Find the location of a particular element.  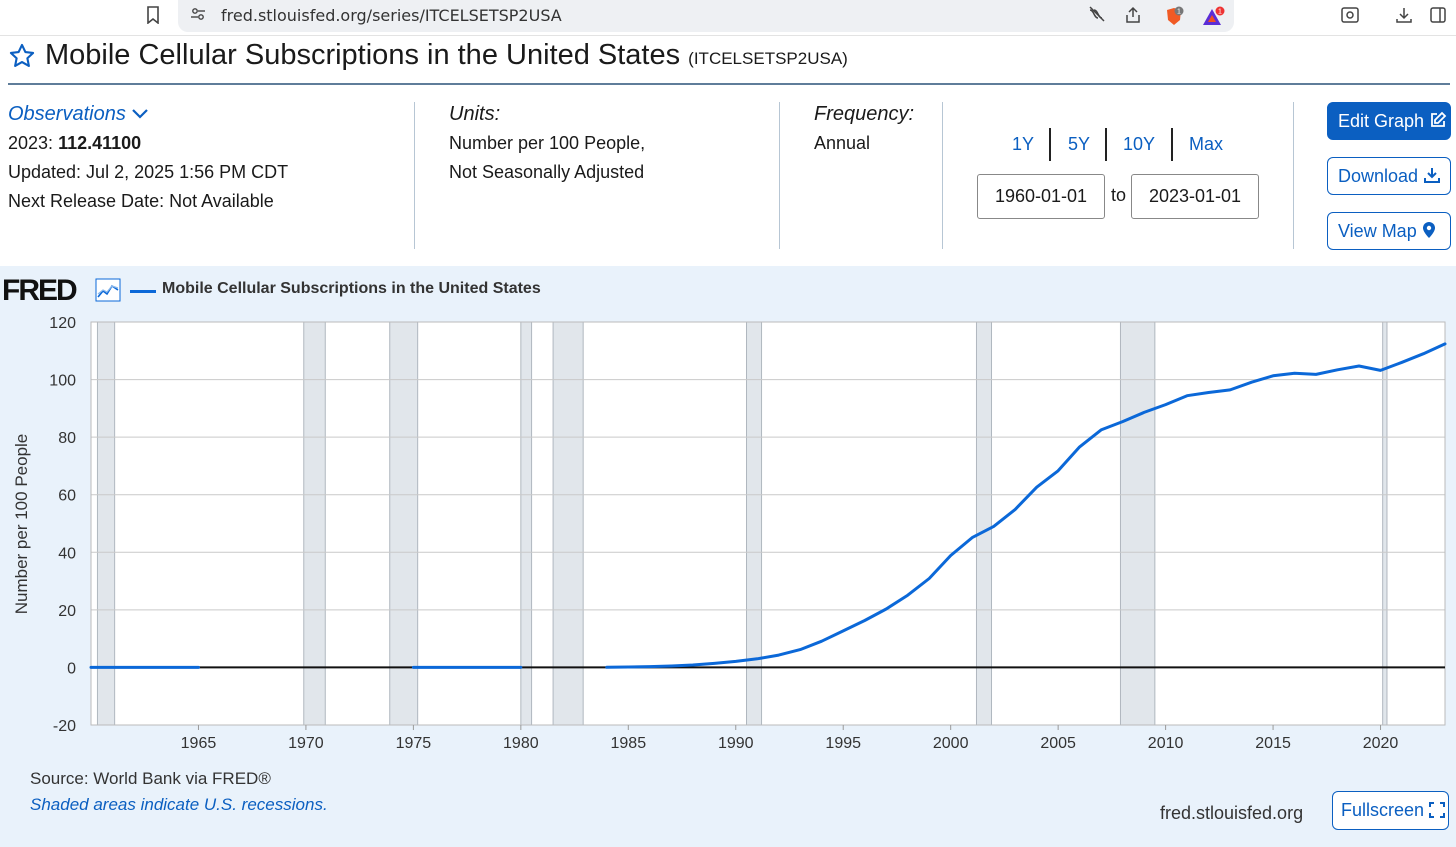

site-settings-icon is located at coordinates (198, 16).